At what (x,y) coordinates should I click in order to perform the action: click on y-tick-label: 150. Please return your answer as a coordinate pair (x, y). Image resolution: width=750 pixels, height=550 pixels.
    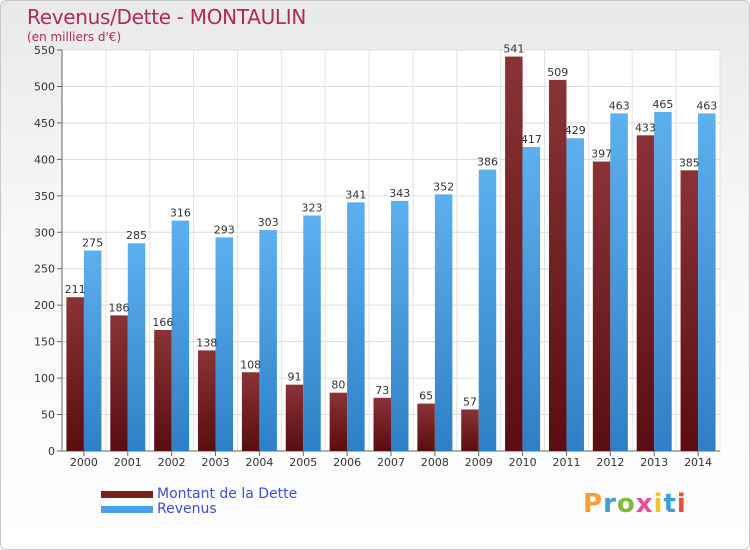
    Looking at the image, I should click on (44, 342).